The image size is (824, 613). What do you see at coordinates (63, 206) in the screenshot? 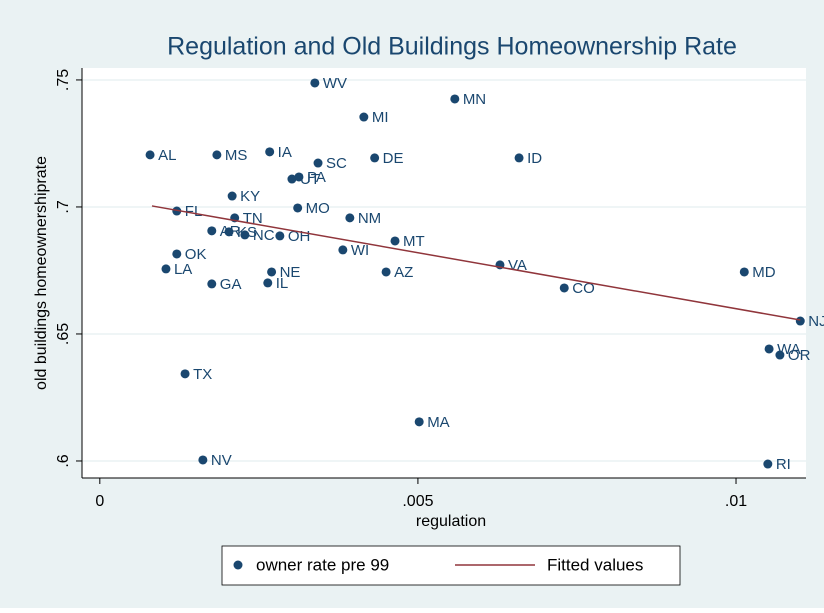
I see `y-tick-label: .7` at bounding box center [63, 206].